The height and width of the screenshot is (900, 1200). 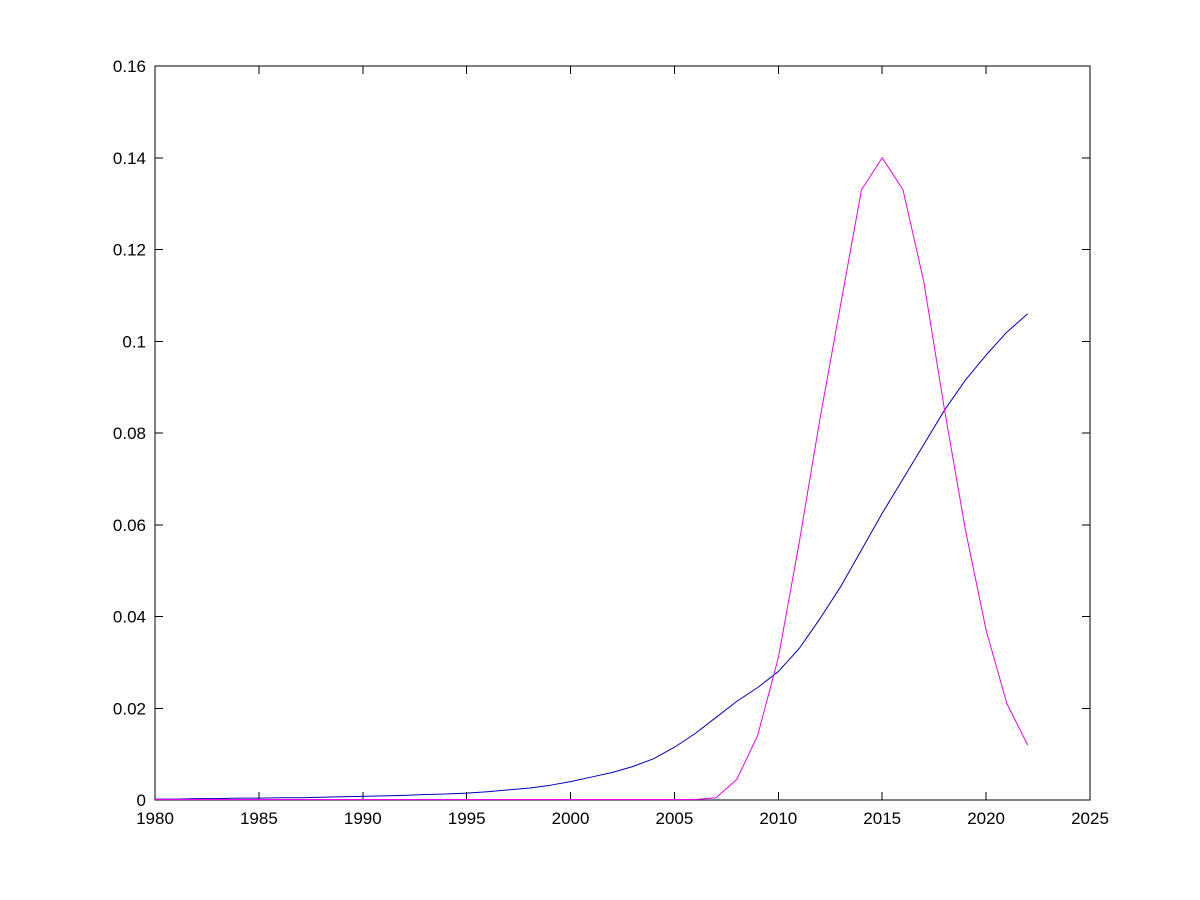 What do you see at coordinates (259, 818) in the screenshot?
I see `x-tick-label: 1985` at bounding box center [259, 818].